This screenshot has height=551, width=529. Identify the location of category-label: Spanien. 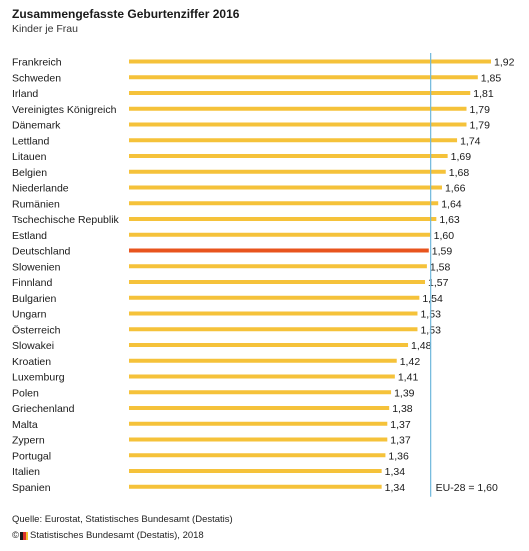
(31, 488).